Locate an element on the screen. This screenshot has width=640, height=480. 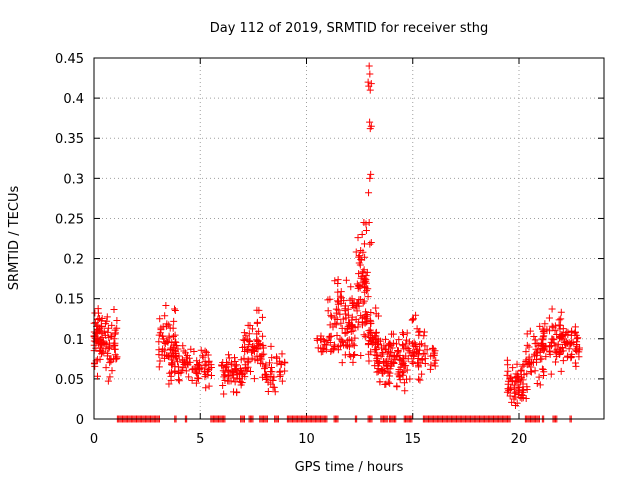
x-tick-label: 0 is located at coordinates (94, 439).